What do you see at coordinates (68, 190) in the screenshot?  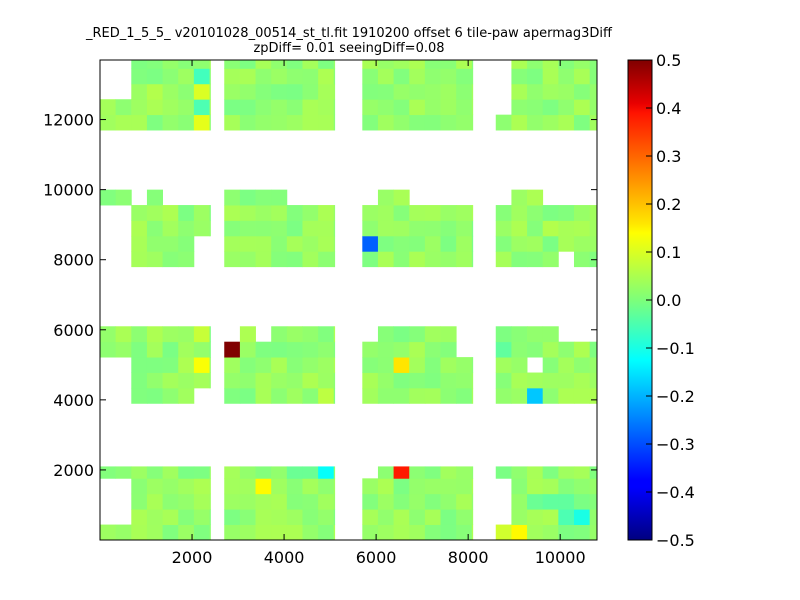 I see `y-tick-label: 10000` at bounding box center [68, 190].